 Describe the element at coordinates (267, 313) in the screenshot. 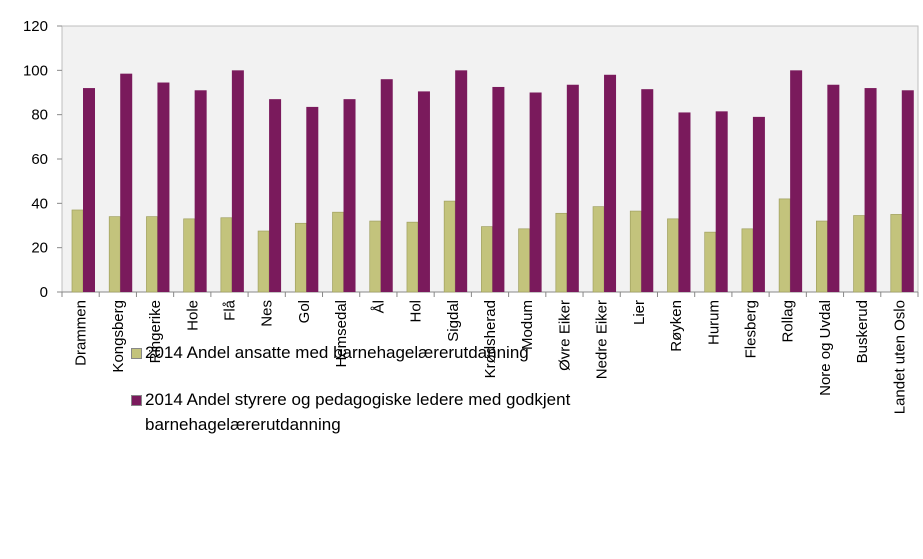

I see `x-tick-label: Nes` at that location.